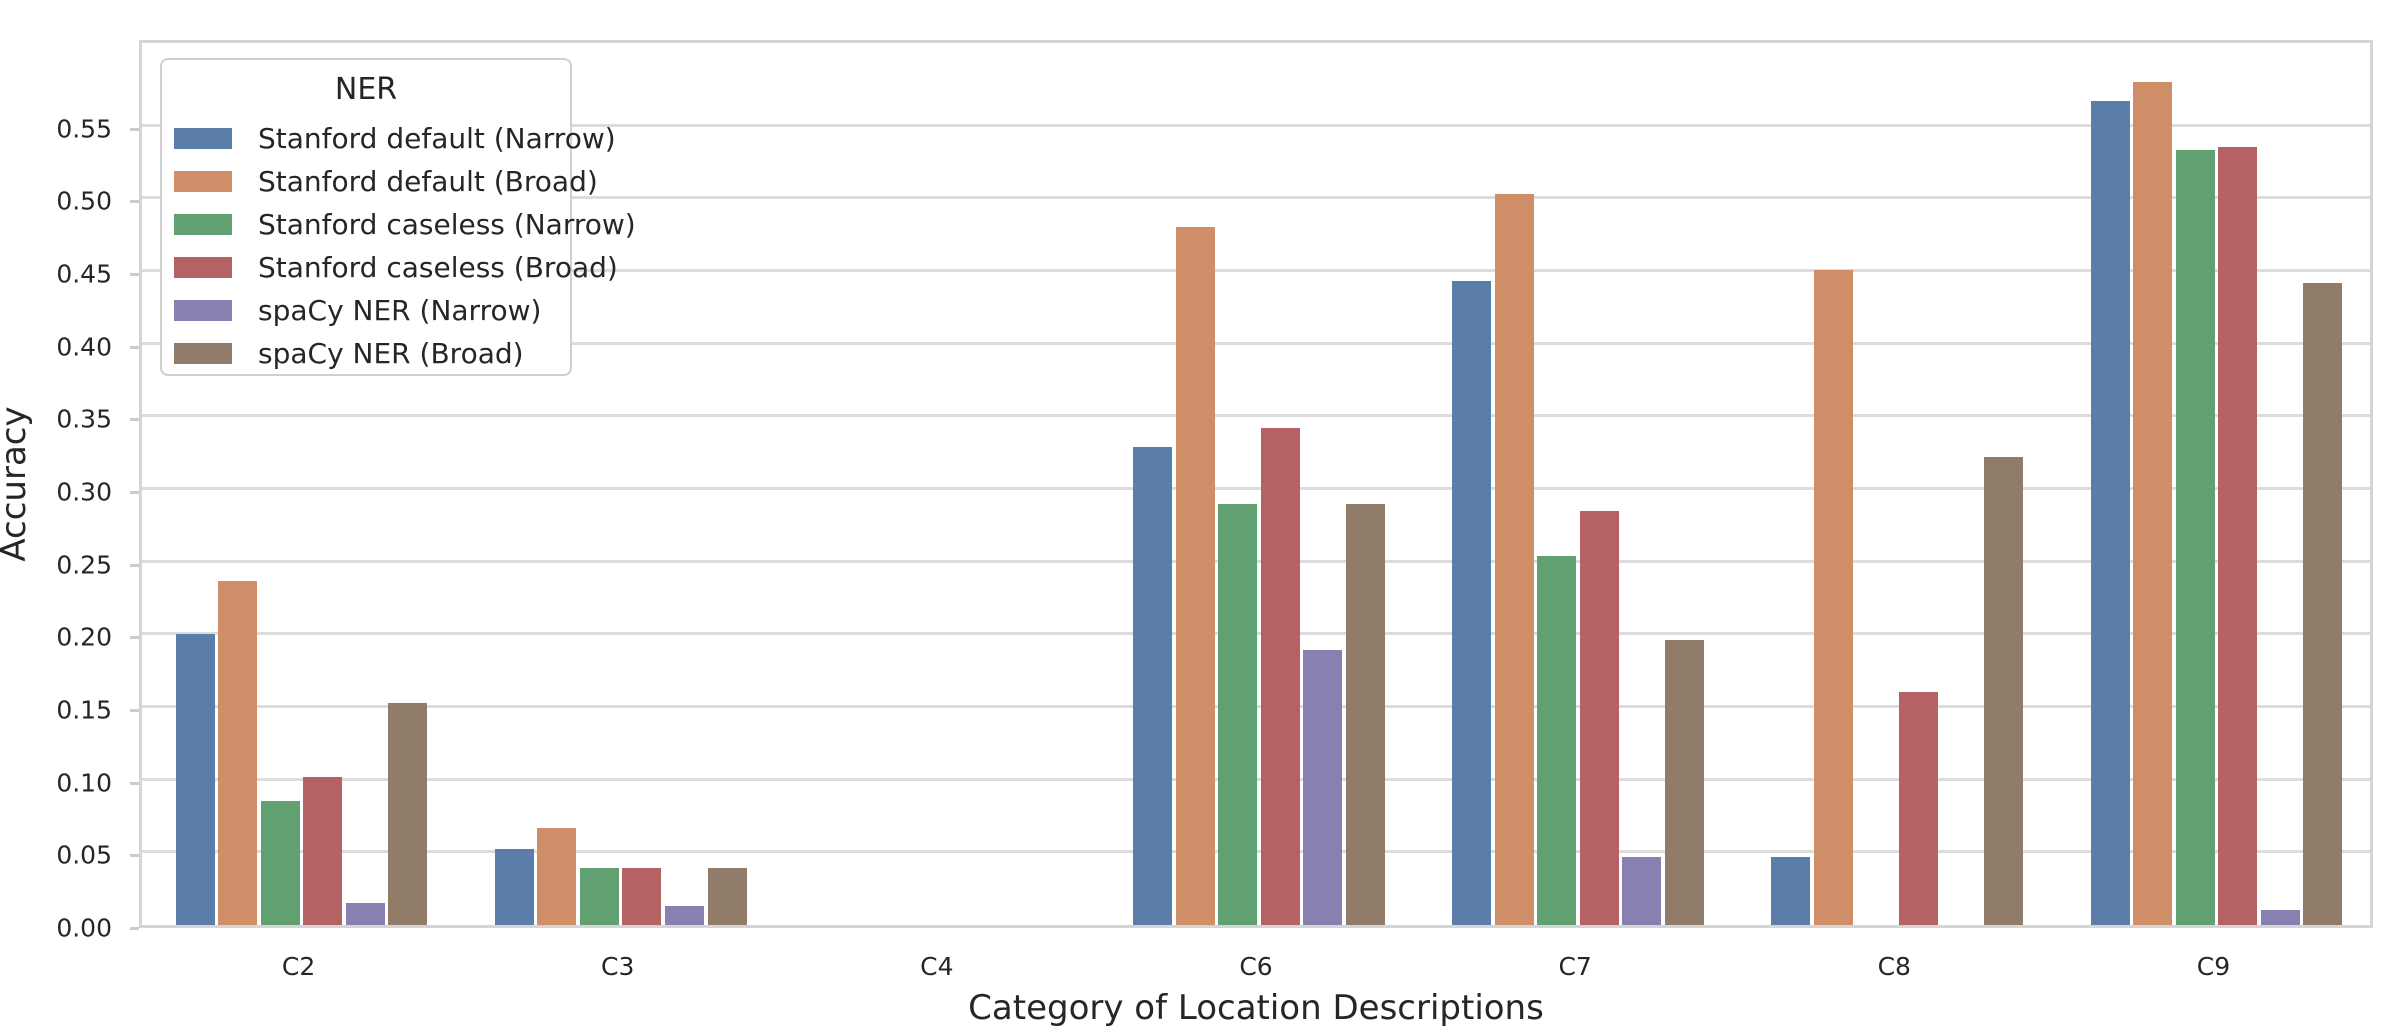 The width and height of the screenshot is (2396, 1034). I want to click on y-axis-label: Accuracy, so click(17, 484).